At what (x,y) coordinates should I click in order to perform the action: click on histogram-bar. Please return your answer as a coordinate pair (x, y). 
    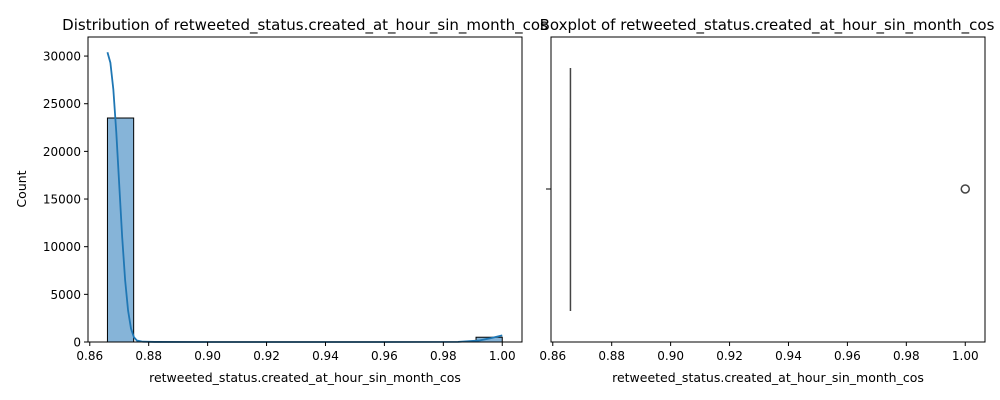
    Looking at the image, I should click on (120, 230).